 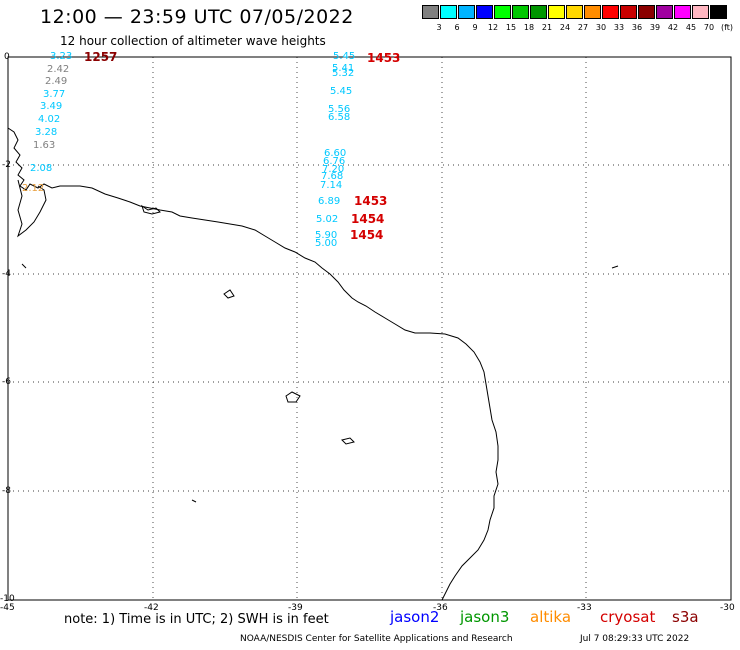 What do you see at coordinates (295, 608) in the screenshot?
I see `lon-label: -39` at bounding box center [295, 608].